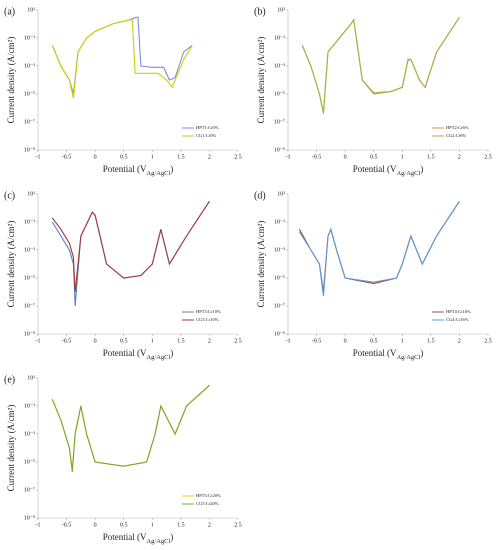 This screenshot has height=550, width=497. Describe the element at coordinates (207, 503) in the screenshot. I see `legend-label: CG5:Cr20%` at that location.